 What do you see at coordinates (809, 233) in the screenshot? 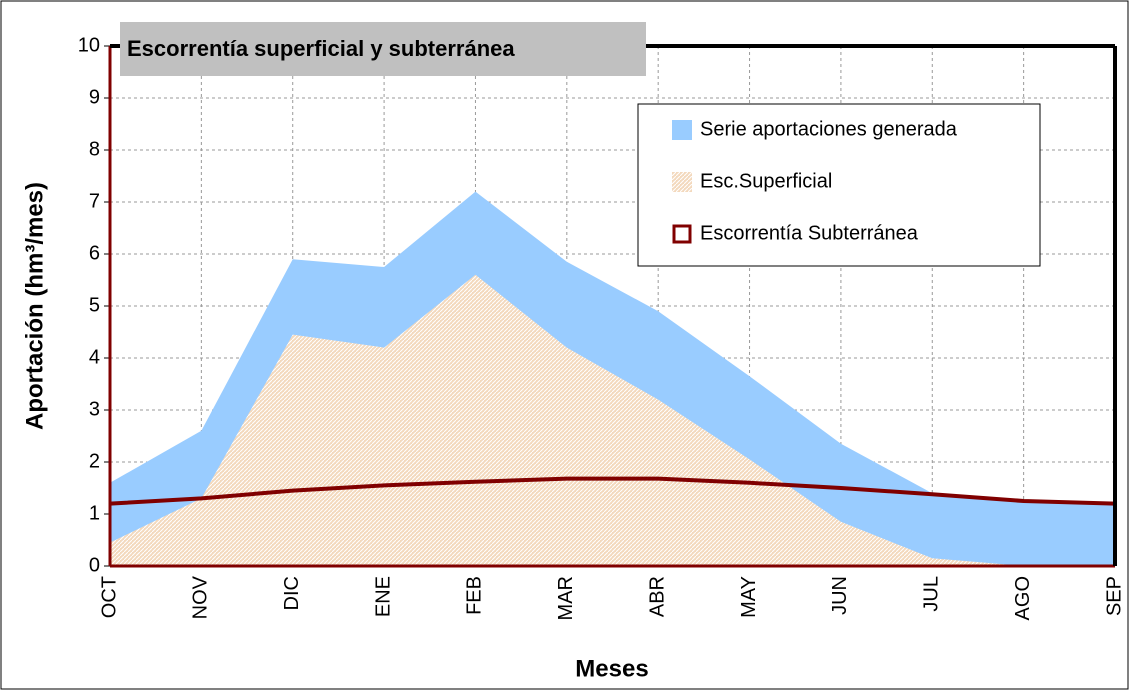
I see `legend-label: Escorrentía Subterránea` at bounding box center [809, 233].